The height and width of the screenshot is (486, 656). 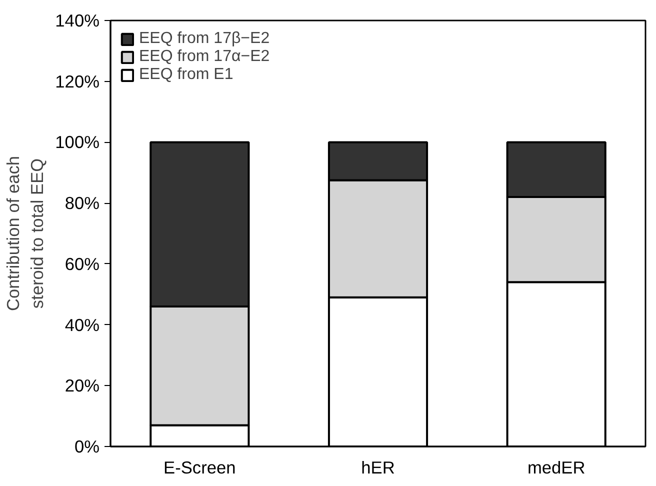 I want to click on y-tick-label: 40%, so click(x=82, y=324).